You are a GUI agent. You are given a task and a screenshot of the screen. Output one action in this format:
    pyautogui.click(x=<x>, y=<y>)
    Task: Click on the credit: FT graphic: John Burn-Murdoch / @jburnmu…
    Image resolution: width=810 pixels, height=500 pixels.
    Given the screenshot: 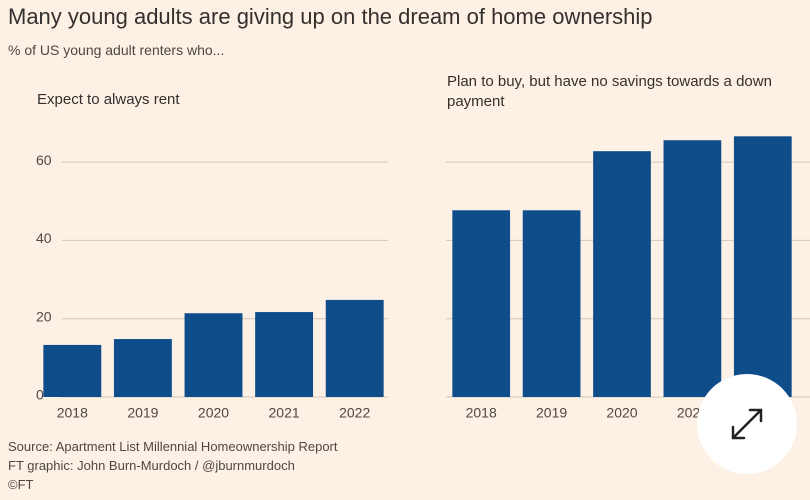 What is the action you would take?
    pyautogui.click(x=151, y=465)
    